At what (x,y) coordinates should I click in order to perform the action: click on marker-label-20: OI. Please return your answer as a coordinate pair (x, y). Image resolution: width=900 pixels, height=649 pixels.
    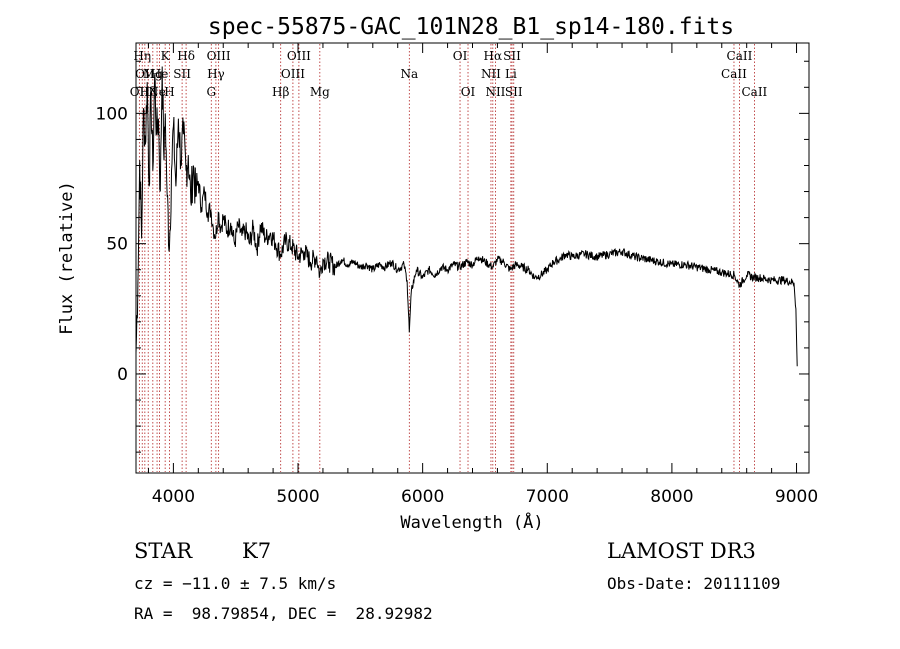
    Looking at the image, I should click on (468, 92).